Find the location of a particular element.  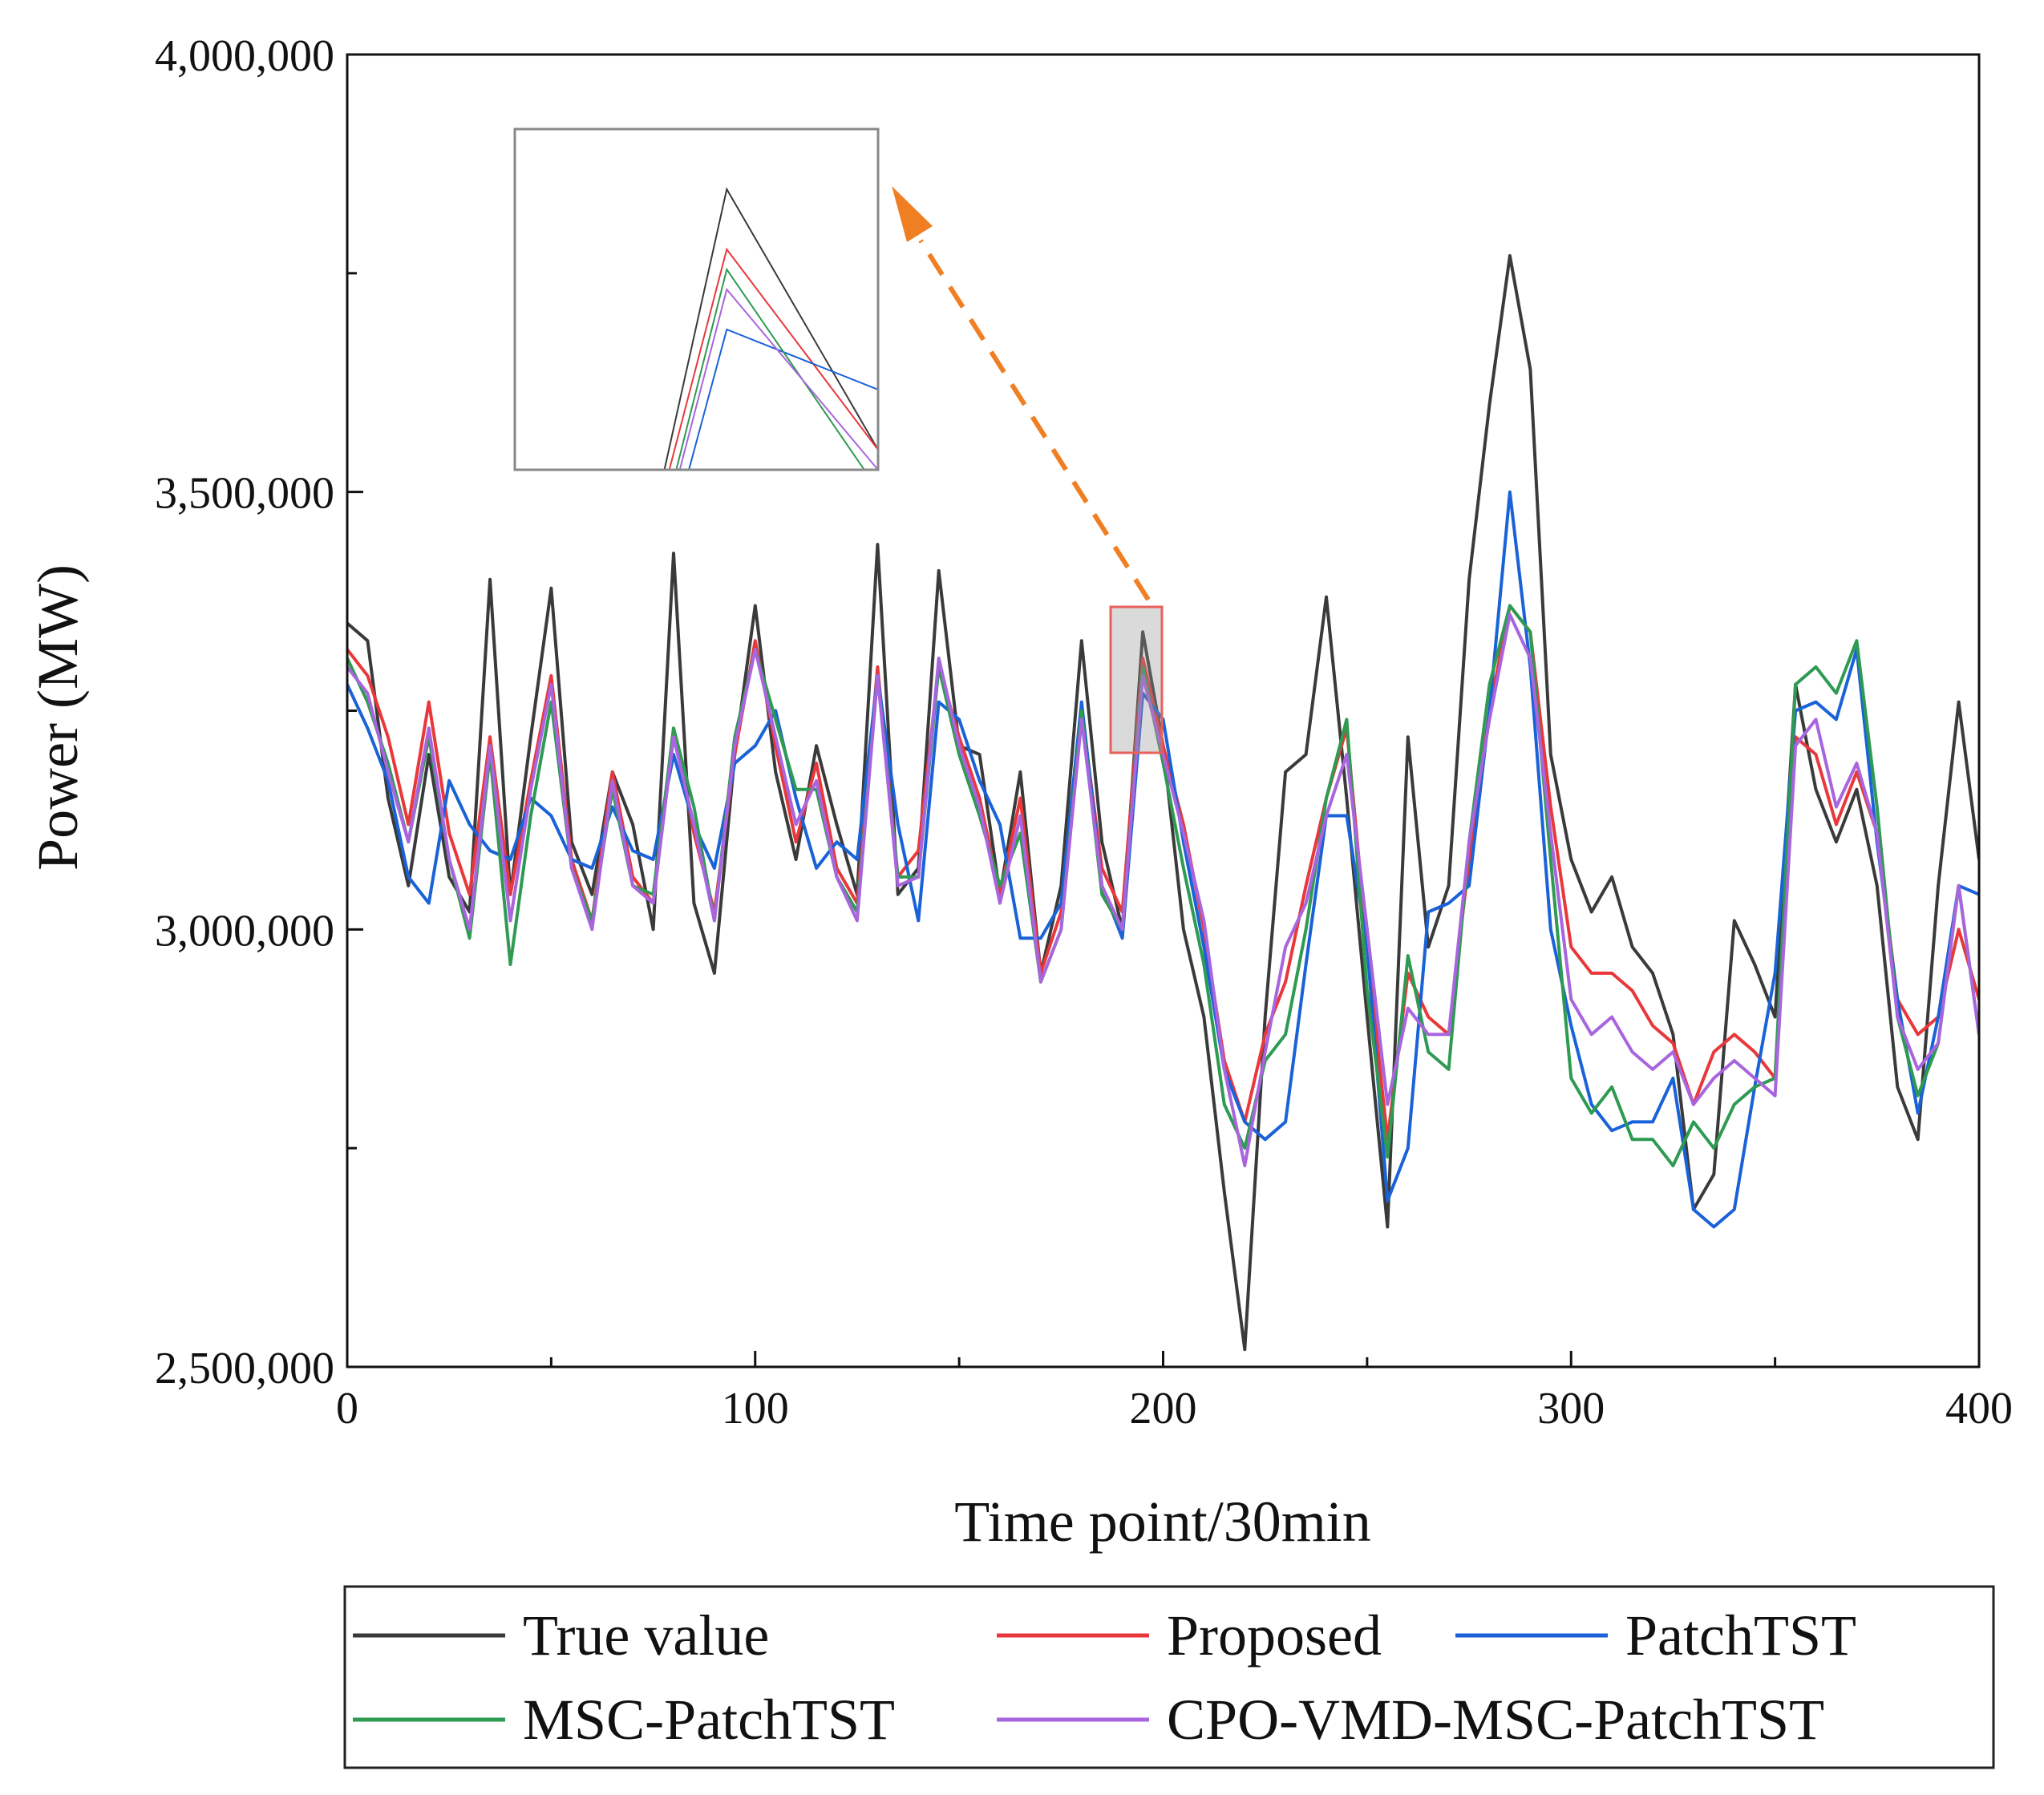

legend-item-msc-patchtst: MSC-PatchTST is located at coordinates (624, 1720).